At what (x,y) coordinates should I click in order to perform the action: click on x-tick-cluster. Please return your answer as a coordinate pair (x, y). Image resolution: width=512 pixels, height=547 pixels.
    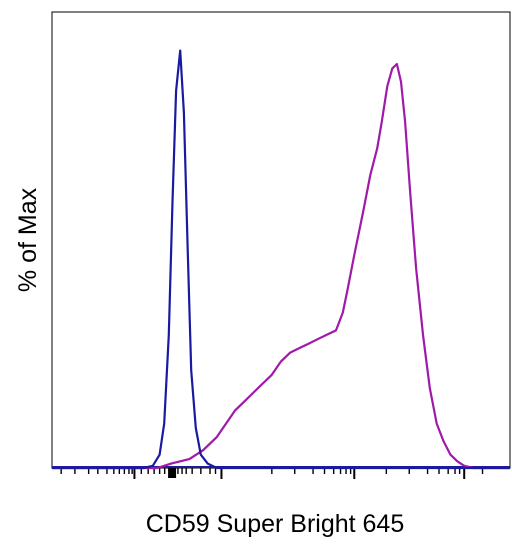
    Looking at the image, I should click on (172, 473).